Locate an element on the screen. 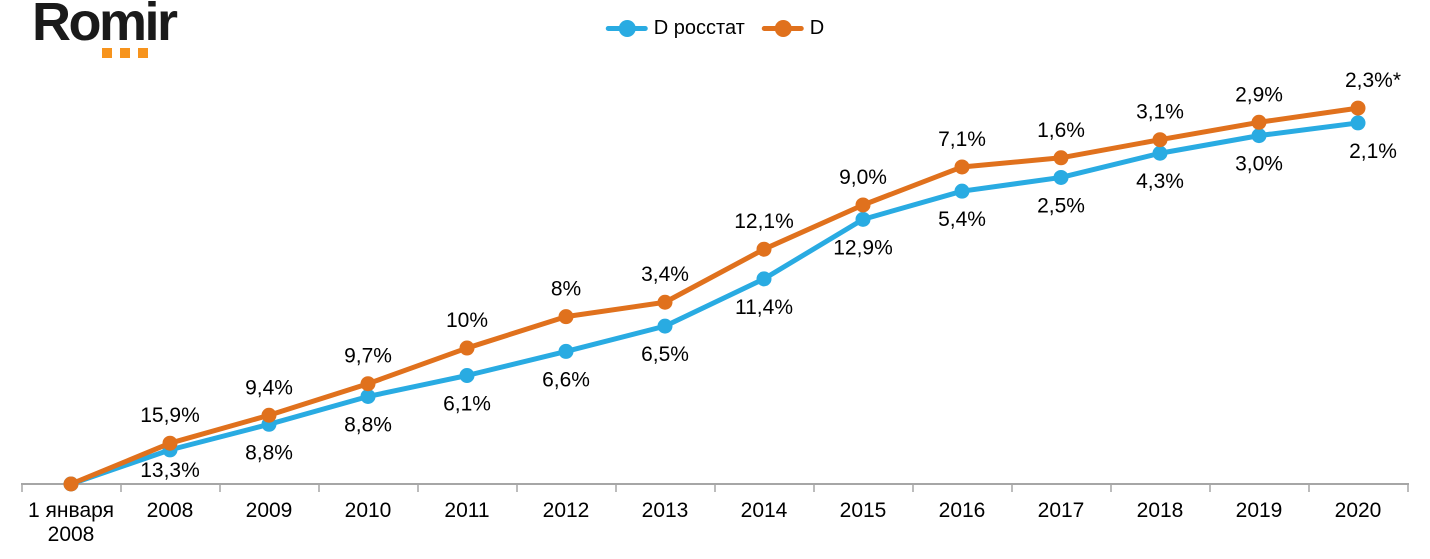 The image size is (1430, 559). legend-item-d-rosstat: D росстат is located at coordinates (675, 28).